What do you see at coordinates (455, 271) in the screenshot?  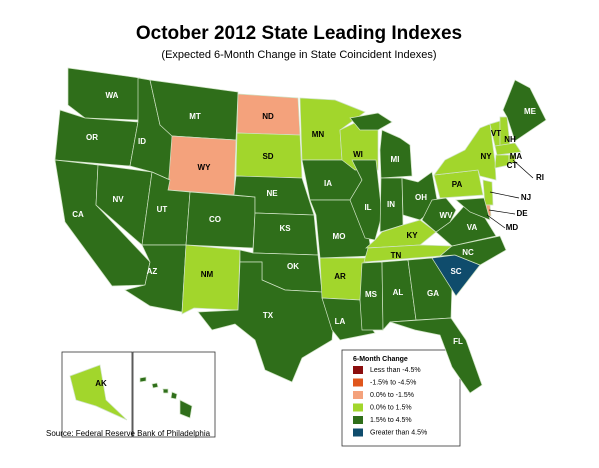 I see `state-label: SC` at bounding box center [455, 271].